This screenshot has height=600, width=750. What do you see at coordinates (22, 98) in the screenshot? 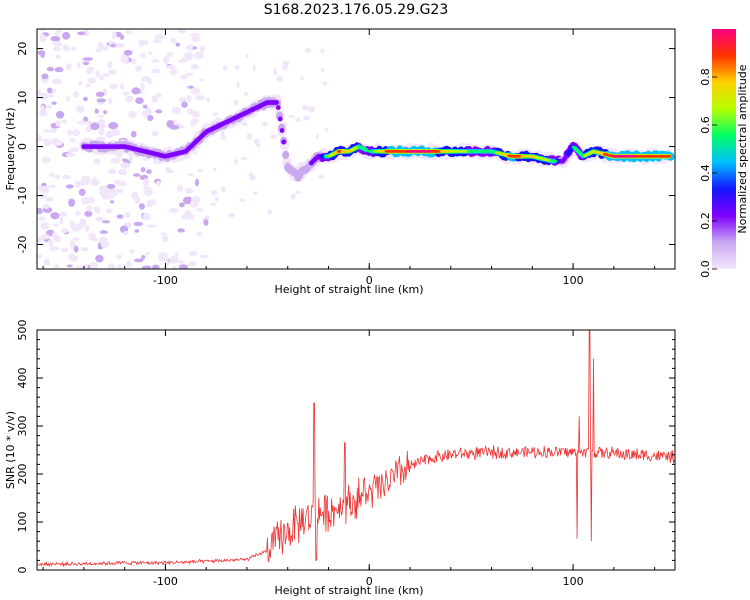
I see `y-tick-label: 10` at bounding box center [22, 98].